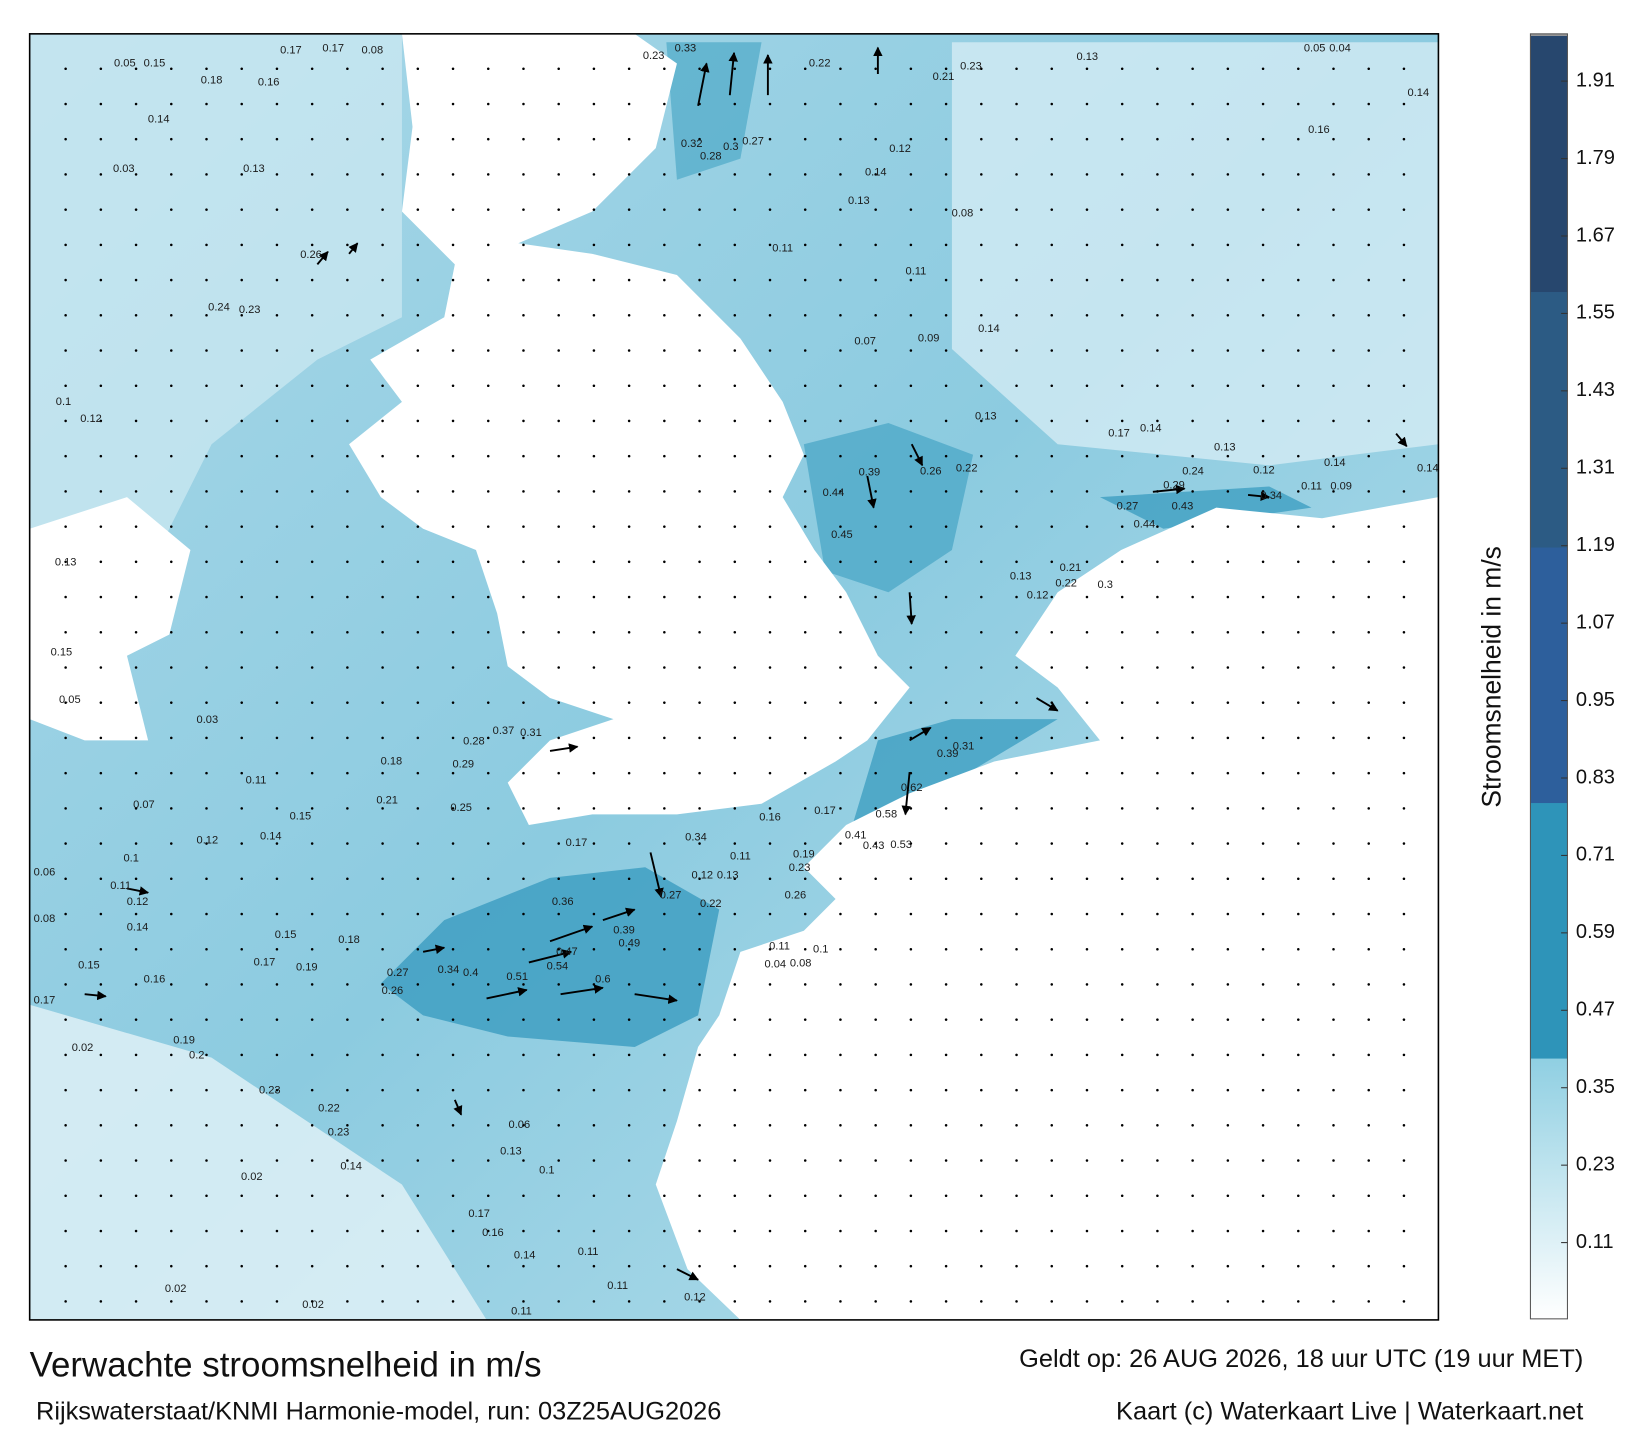 The image size is (1650, 1450). I want to click on speed-label: 0.1, so click(546, 1171).